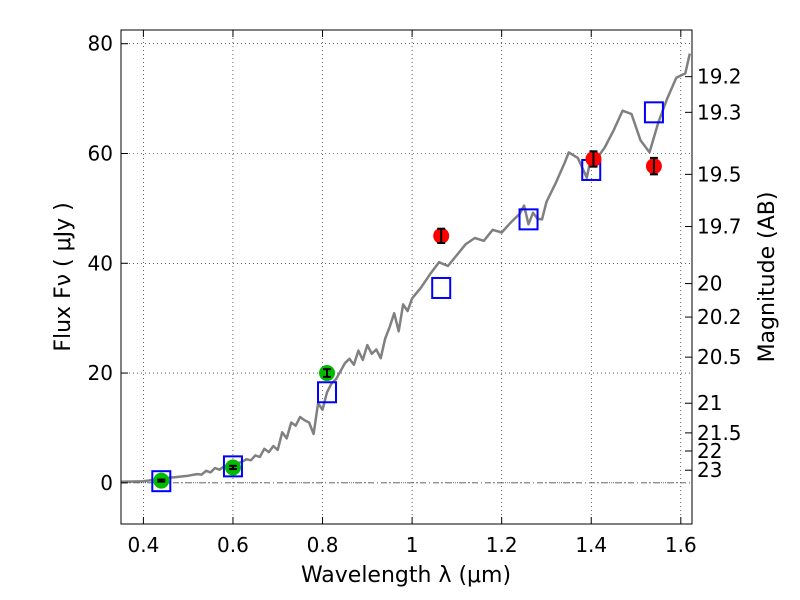  I want to click on x-tick-label: 1.6, so click(681, 545).